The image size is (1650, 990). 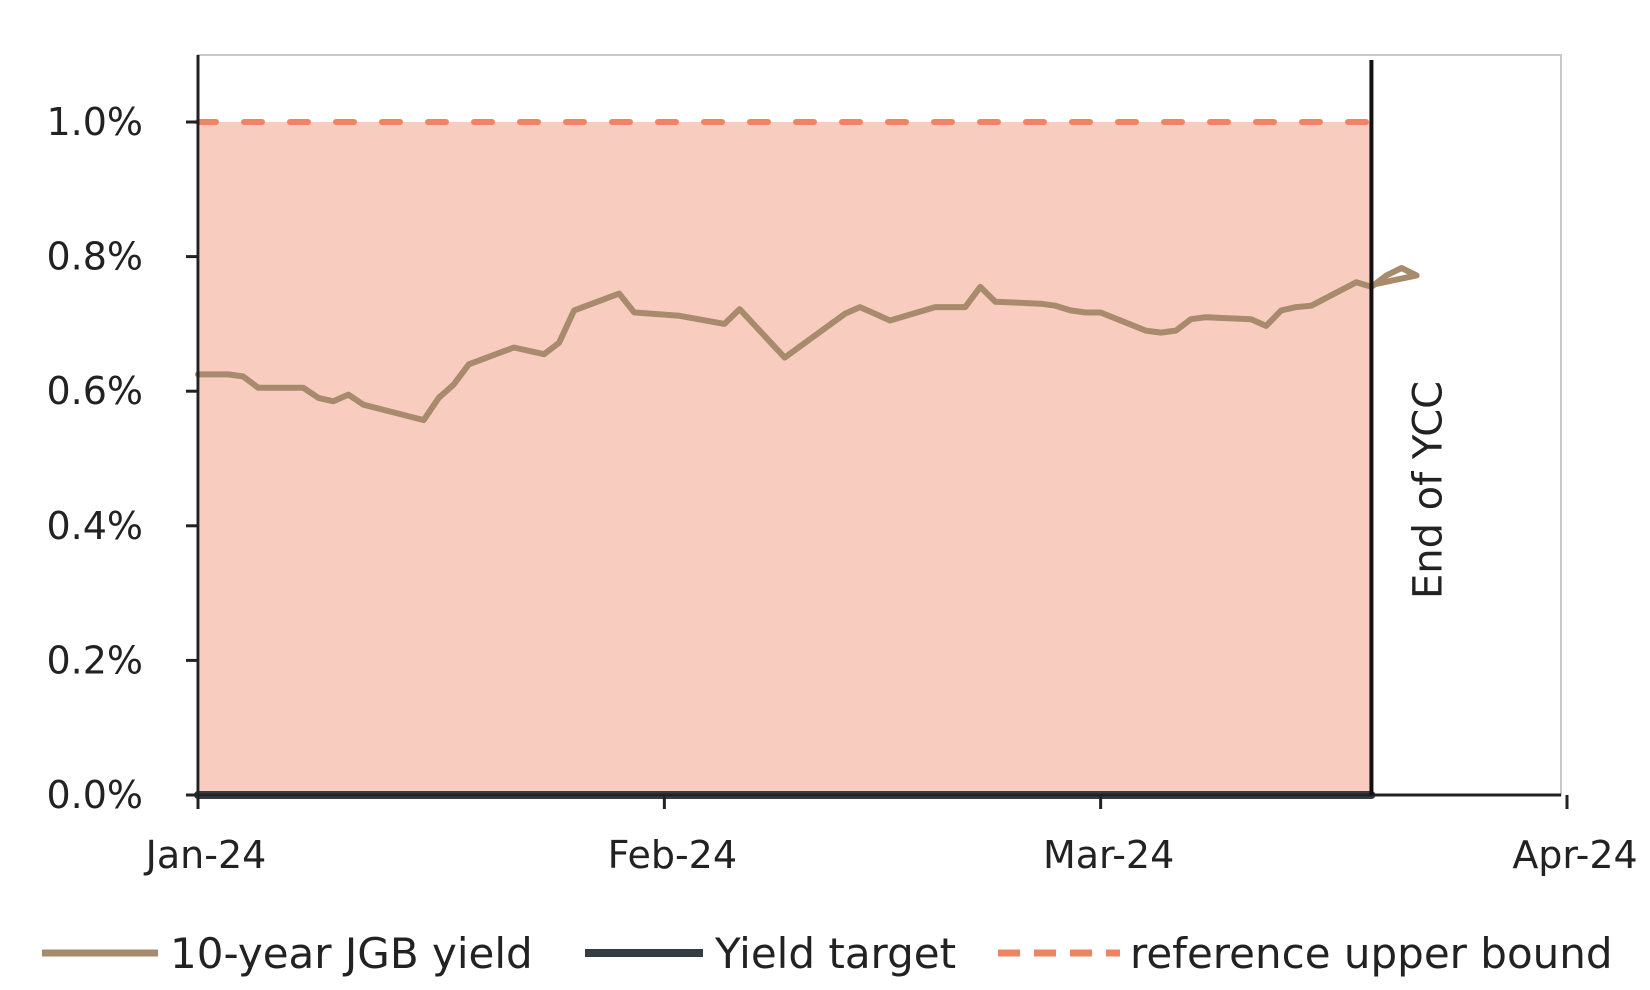 I want to click on y-tick-label: 0.8%, so click(x=94, y=257).